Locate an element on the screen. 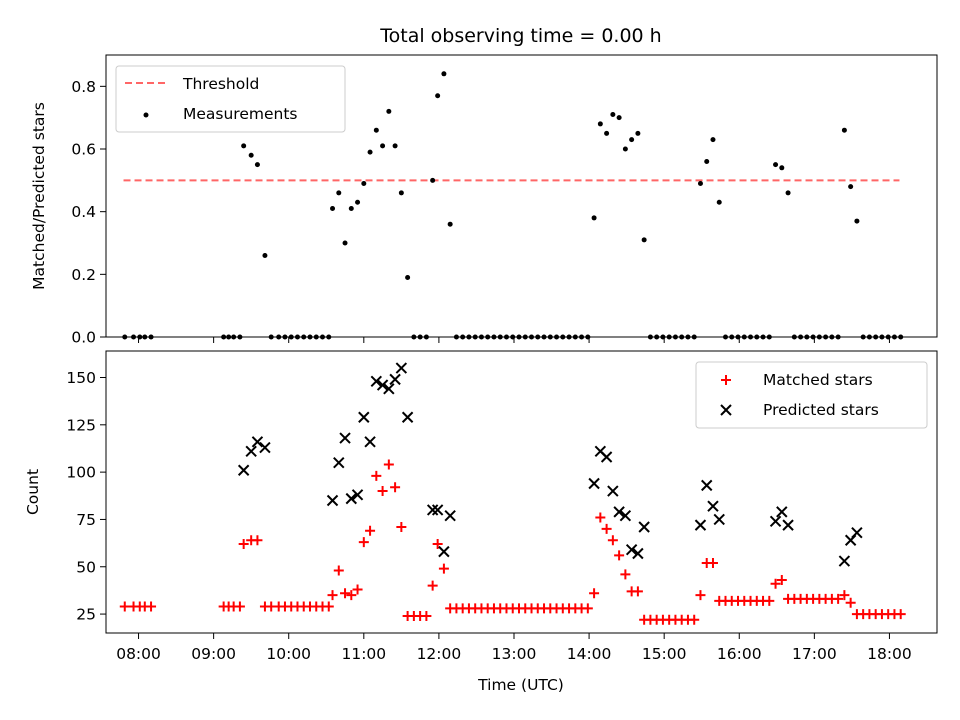 This screenshot has height=720, width=960. x-tick-label: 09:00 is located at coordinates (213, 654).